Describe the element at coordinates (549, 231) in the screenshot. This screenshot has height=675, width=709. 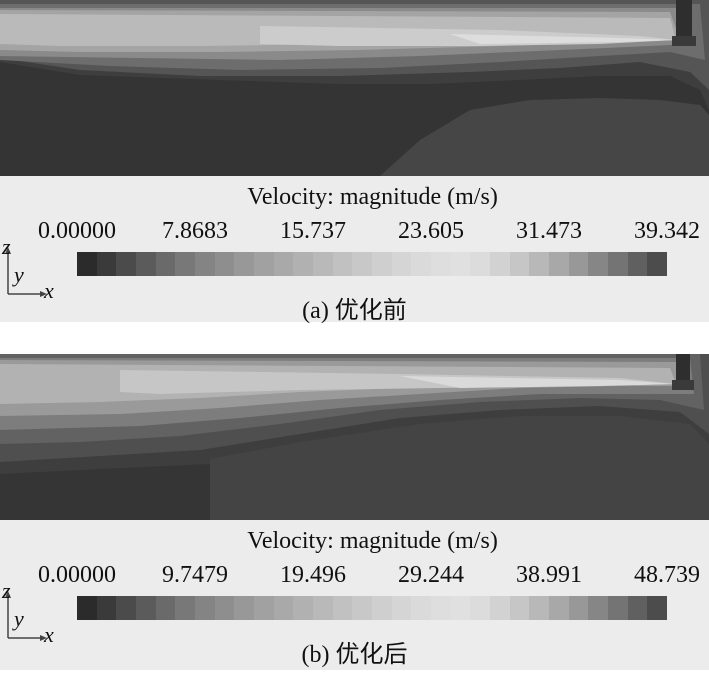
I see `colorbar-tick-label: 31.473` at that location.